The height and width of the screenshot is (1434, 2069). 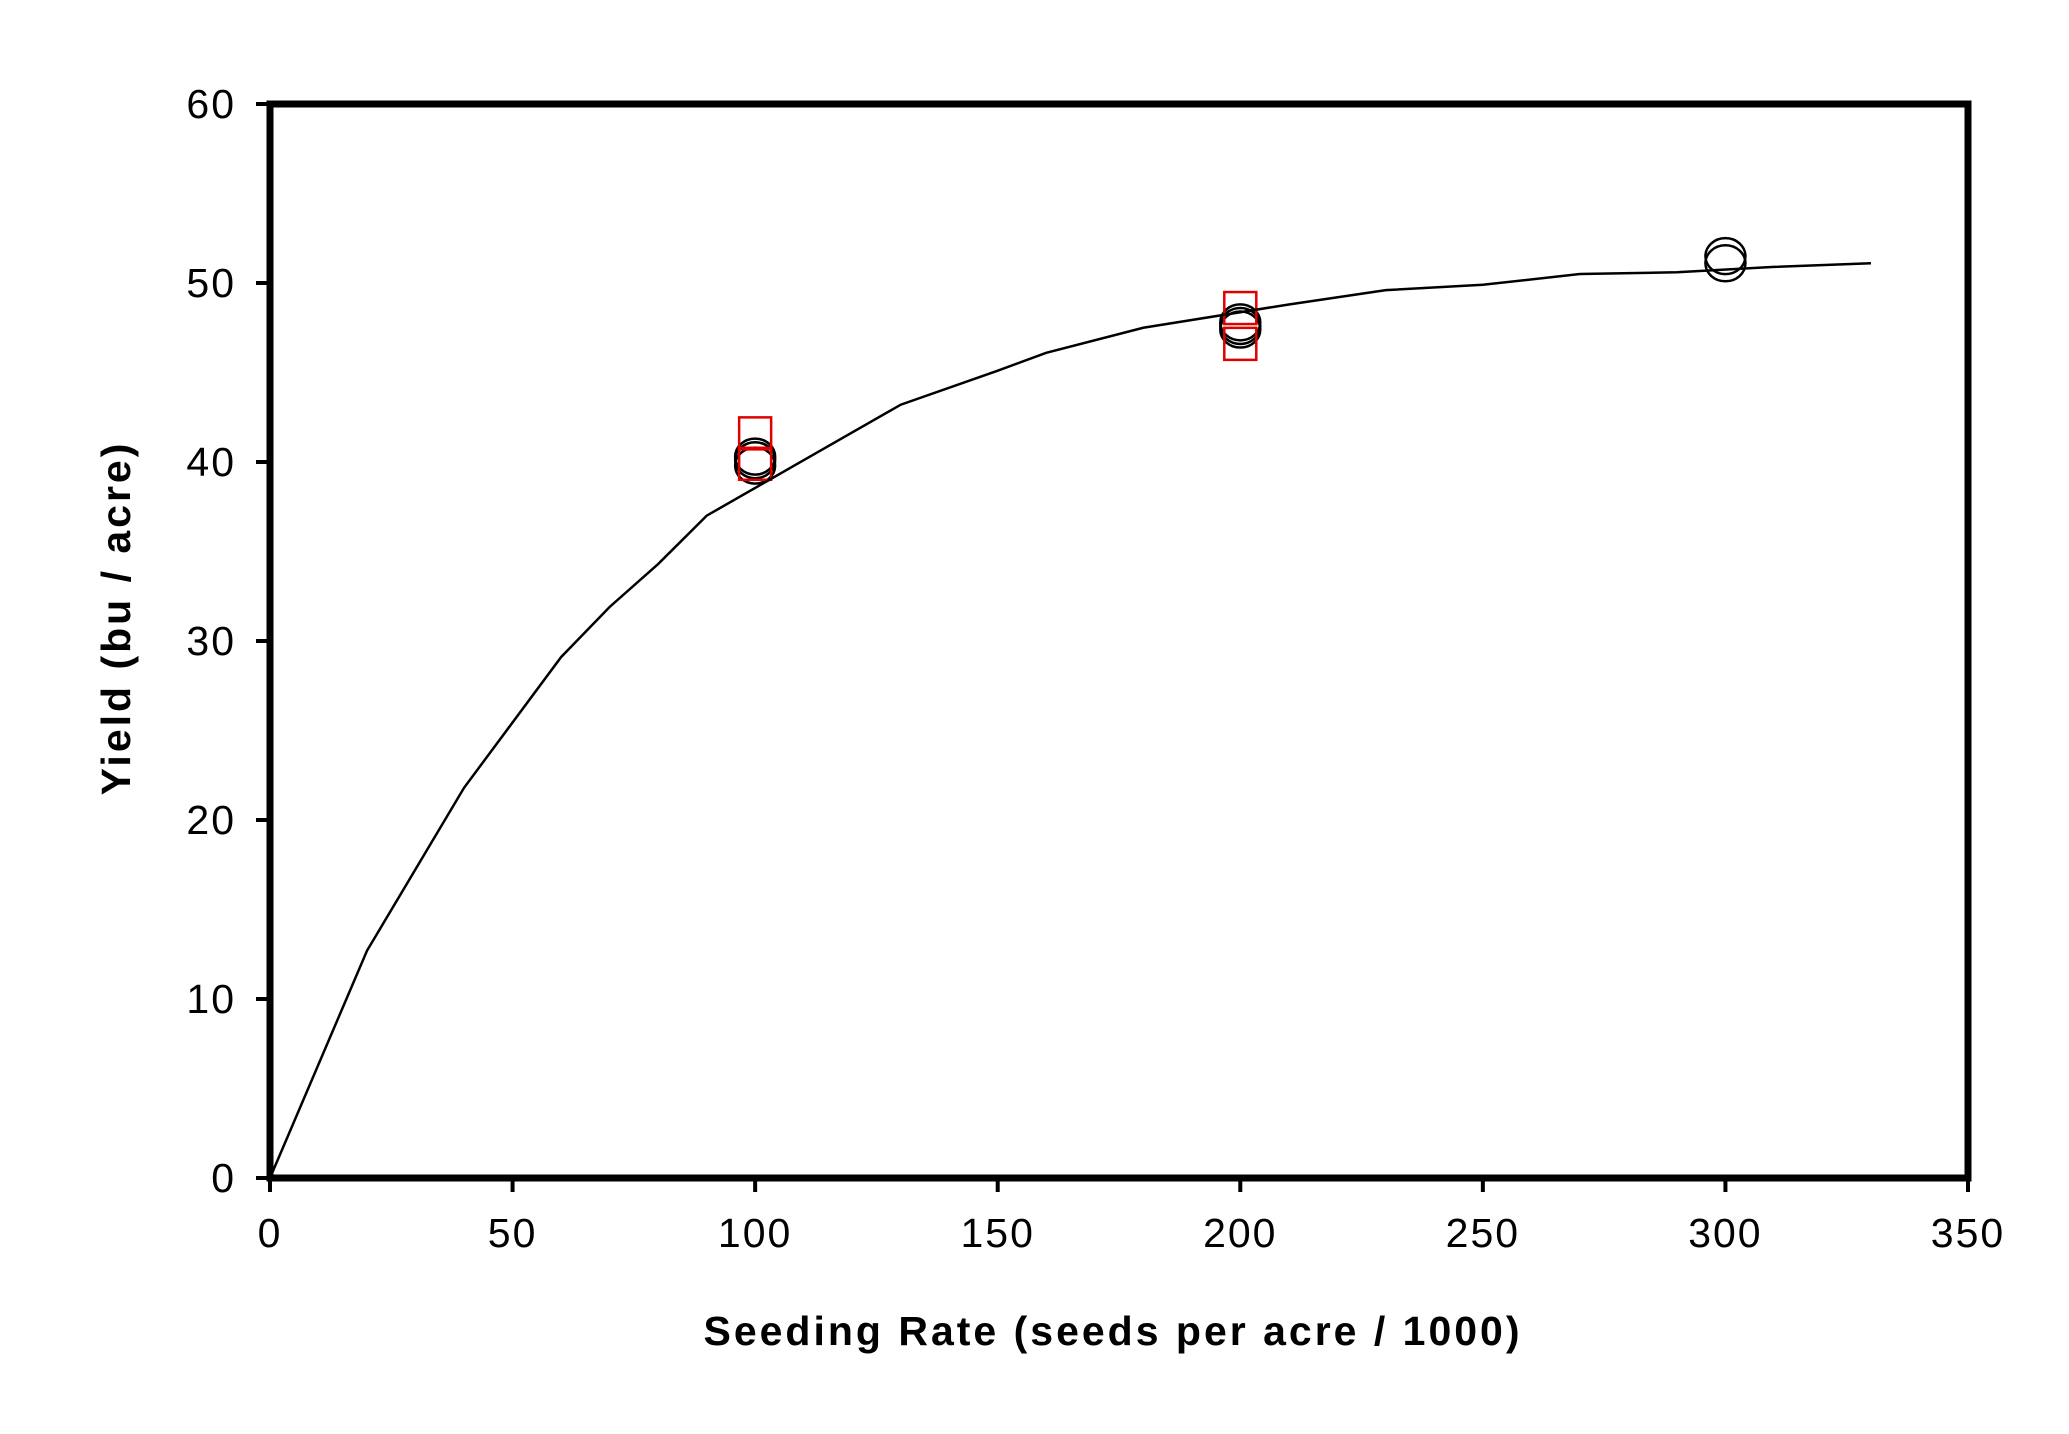 What do you see at coordinates (513, 1233) in the screenshot?
I see `x-tick-label: 50` at bounding box center [513, 1233].